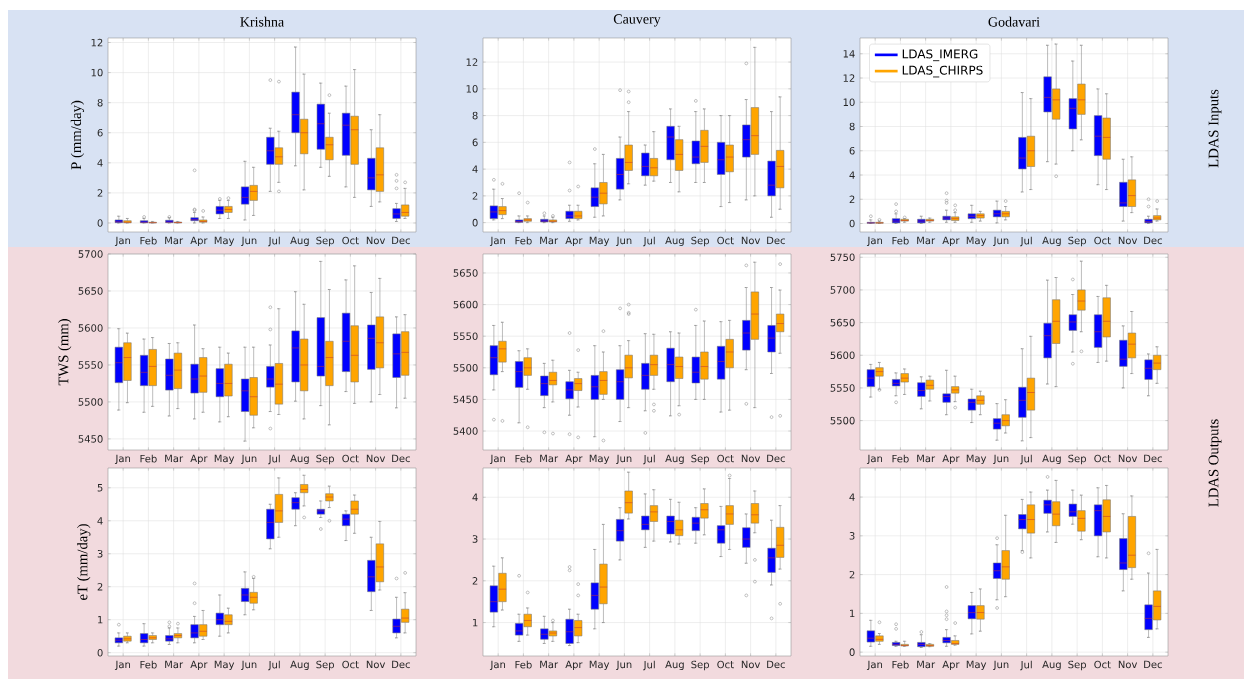 This screenshot has width=1244, height=679. Describe the element at coordinates (624, 241) in the screenshot. I see `x-tick-label: Jun` at that location.